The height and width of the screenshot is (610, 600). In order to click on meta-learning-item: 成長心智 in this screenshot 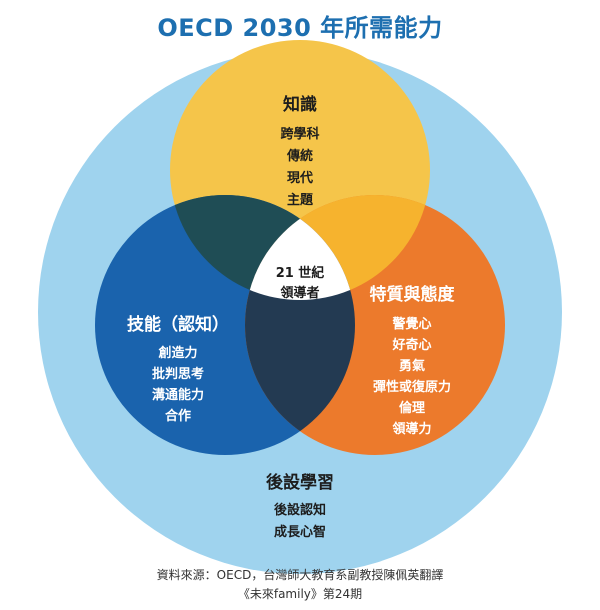, I will do `click(300, 532)`.